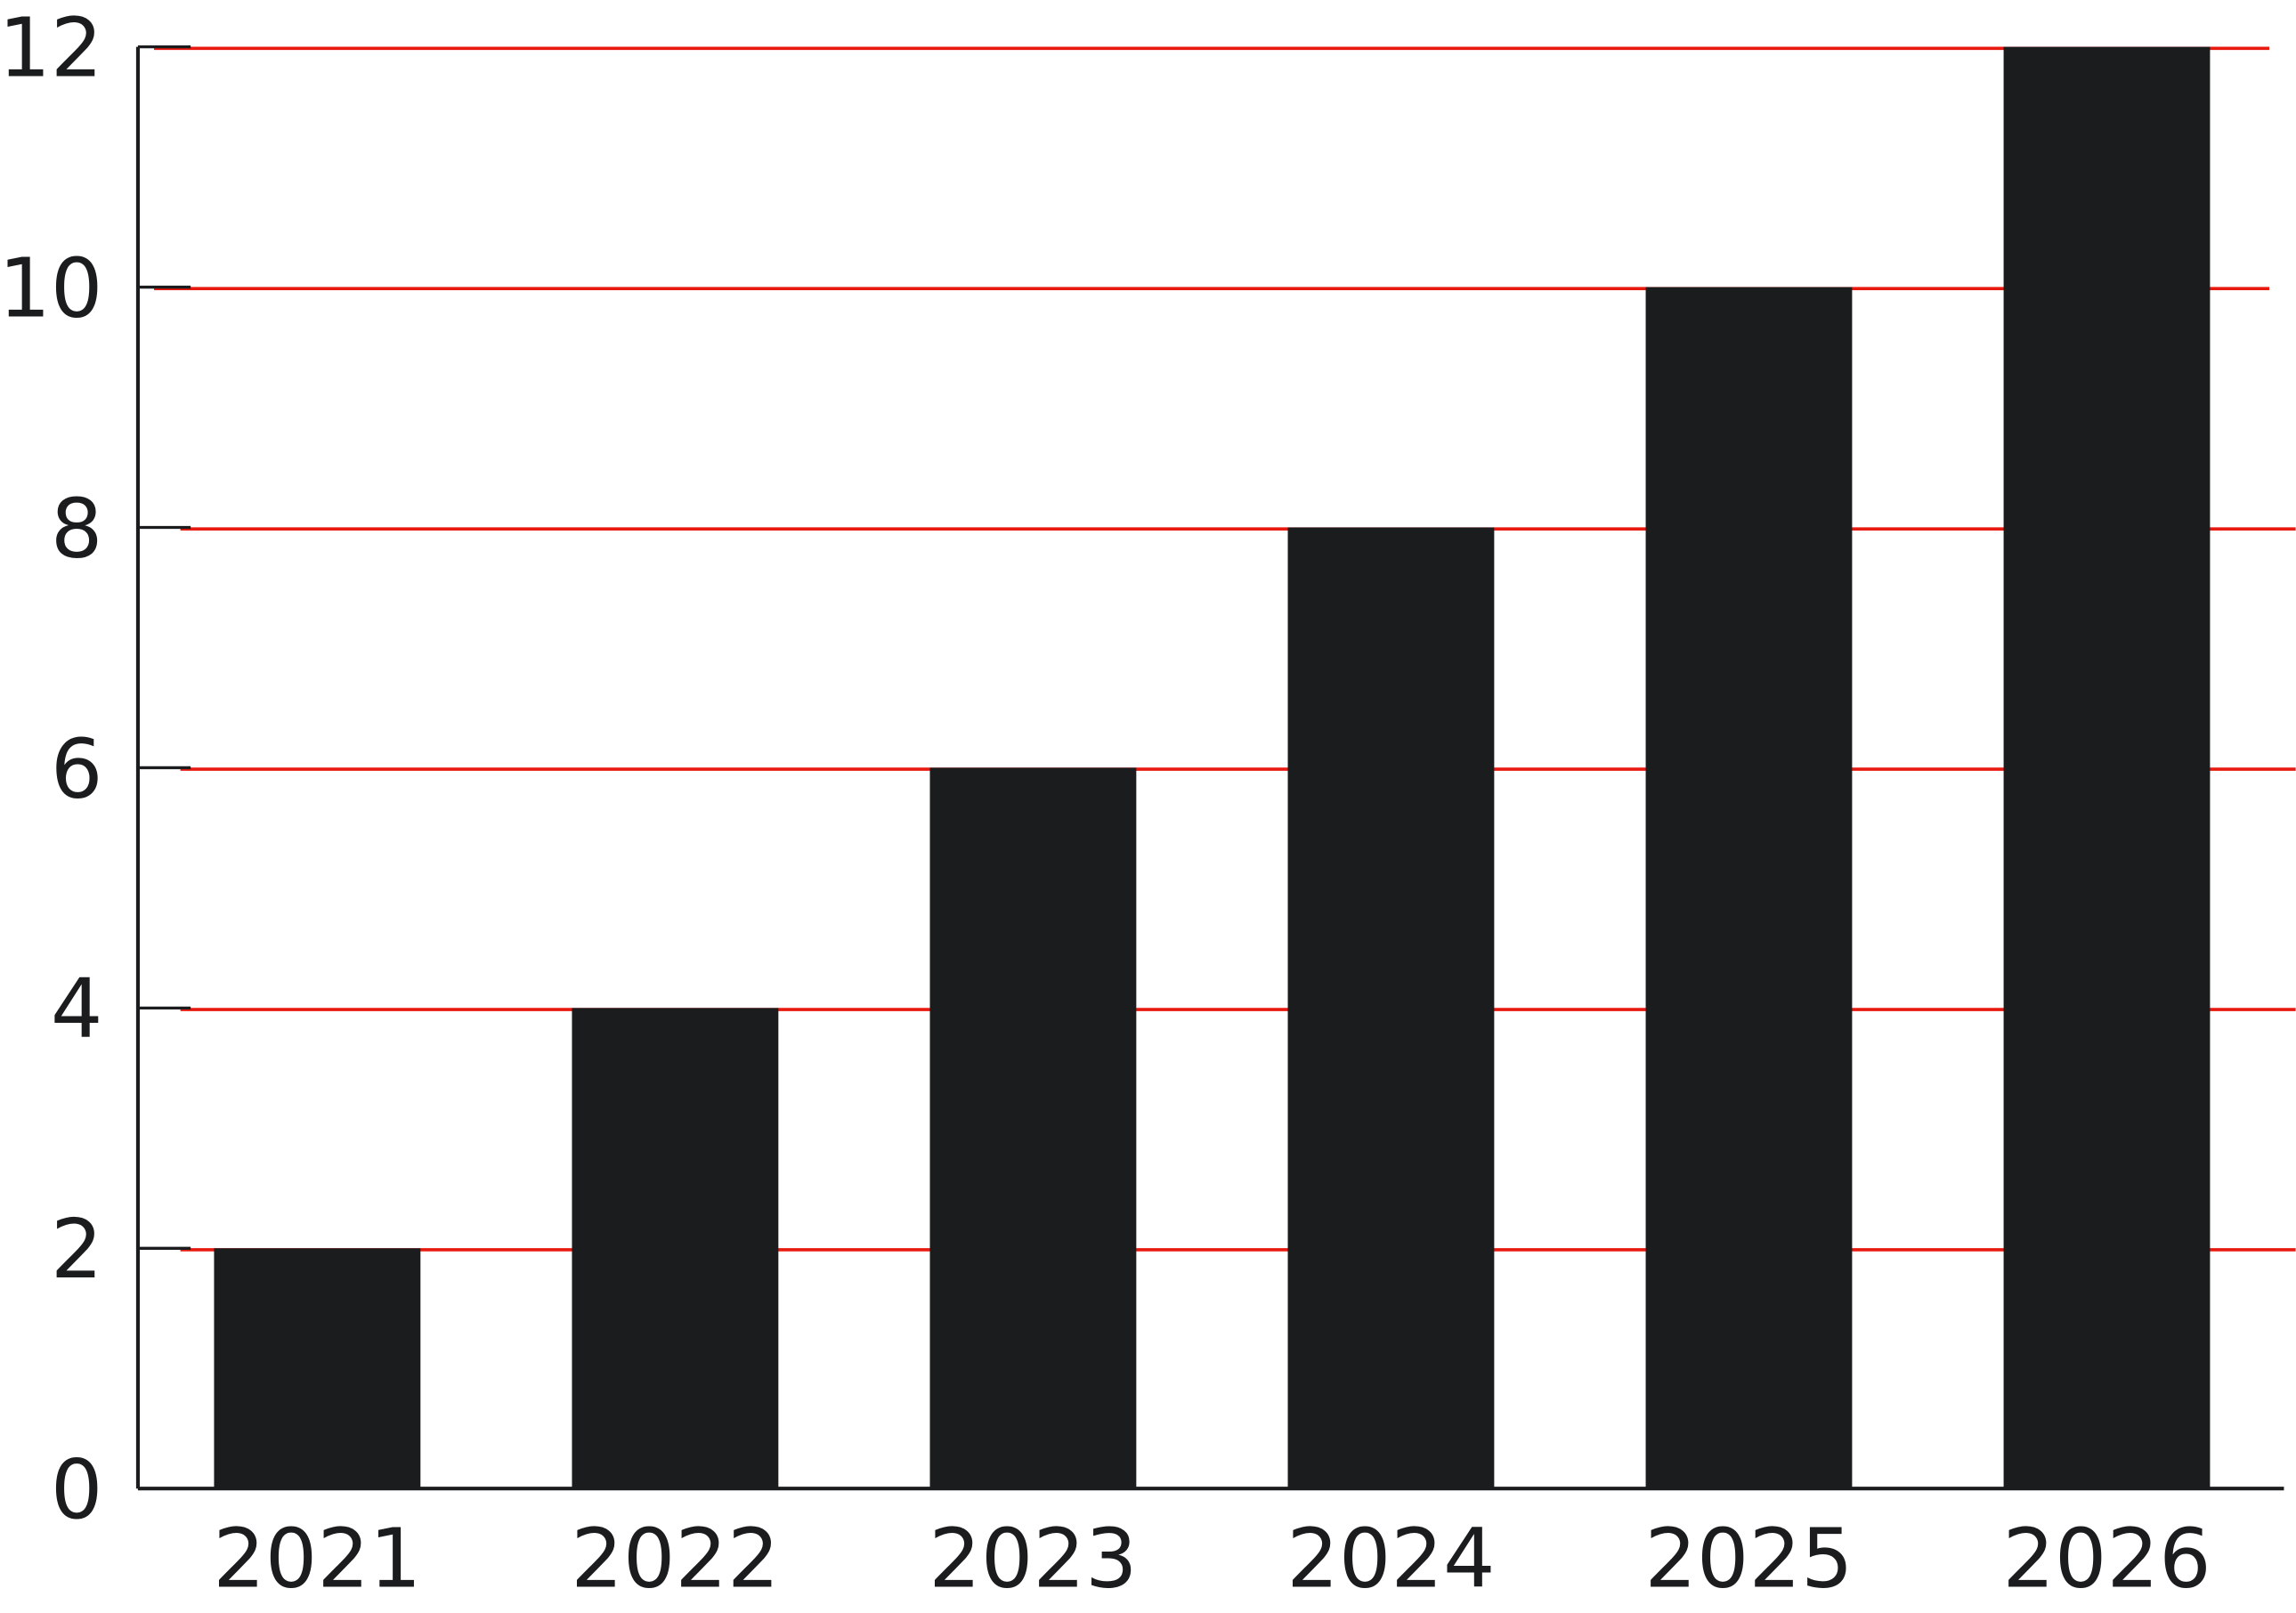 This screenshot has width=2296, height=1613. What do you see at coordinates (675, 1558) in the screenshot?
I see `x-tick-label-2022: 2022` at bounding box center [675, 1558].